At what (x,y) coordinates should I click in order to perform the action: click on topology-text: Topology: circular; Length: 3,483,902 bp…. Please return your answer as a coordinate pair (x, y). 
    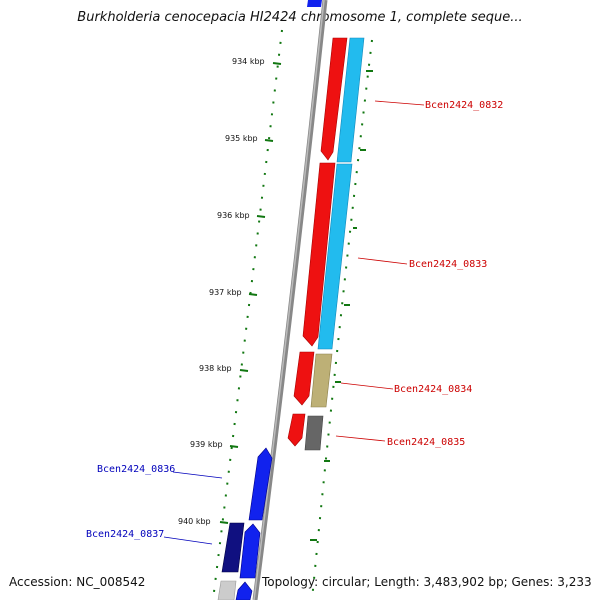
    Looking at the image, I should click on (427, 582).